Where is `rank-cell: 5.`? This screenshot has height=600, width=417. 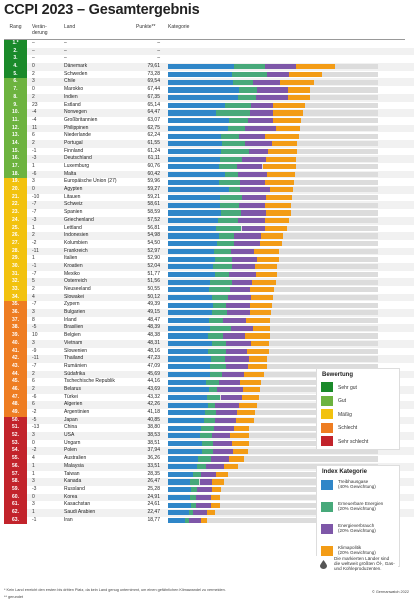 rank-cell: 5. is located at coordinates (15, 74).